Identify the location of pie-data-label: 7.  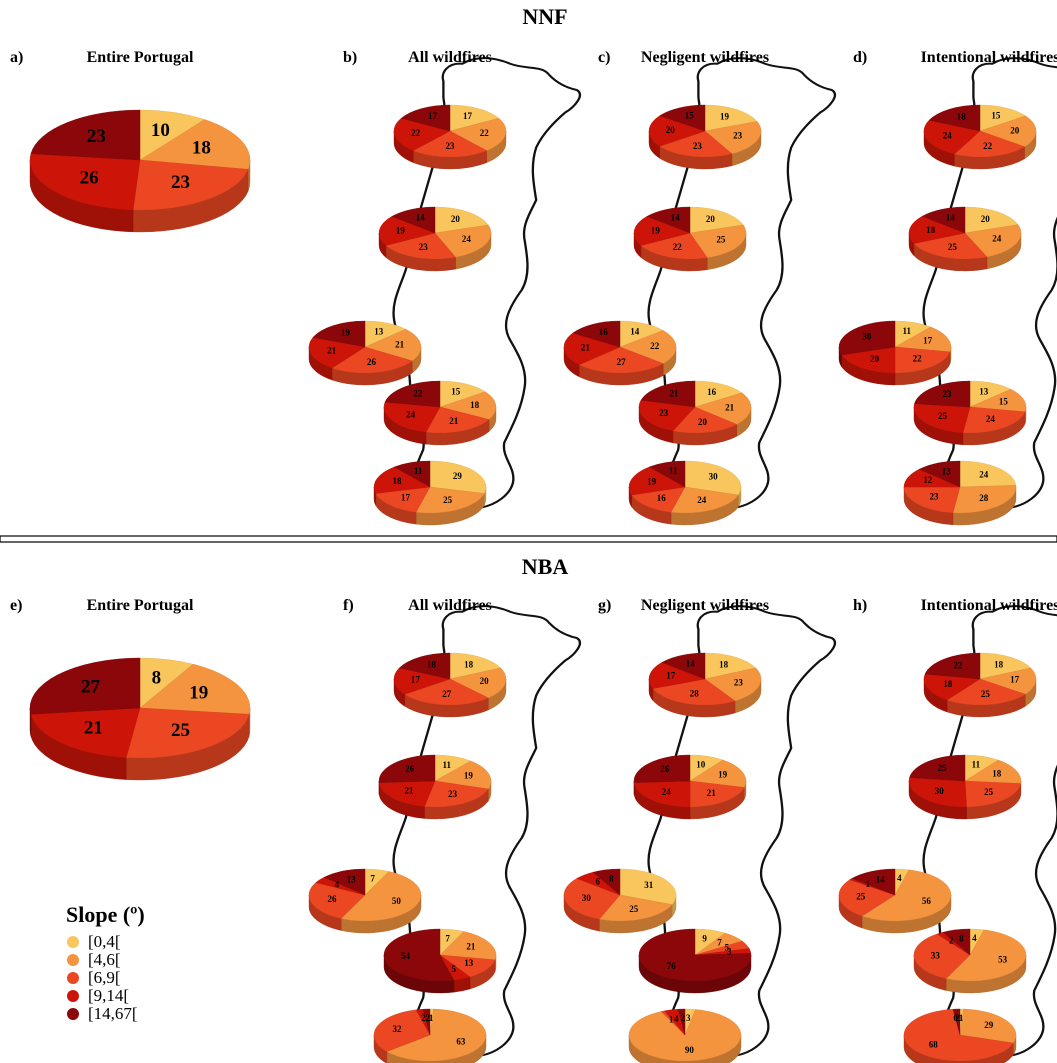
(447, 938).